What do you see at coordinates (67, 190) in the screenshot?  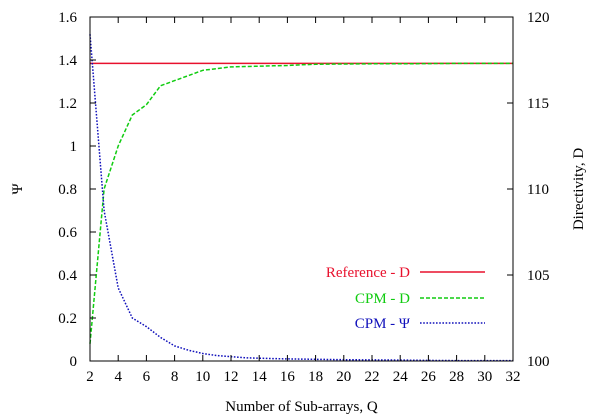 I see `y-left-tick-label: 0.8` at bounding box center [67, 190].